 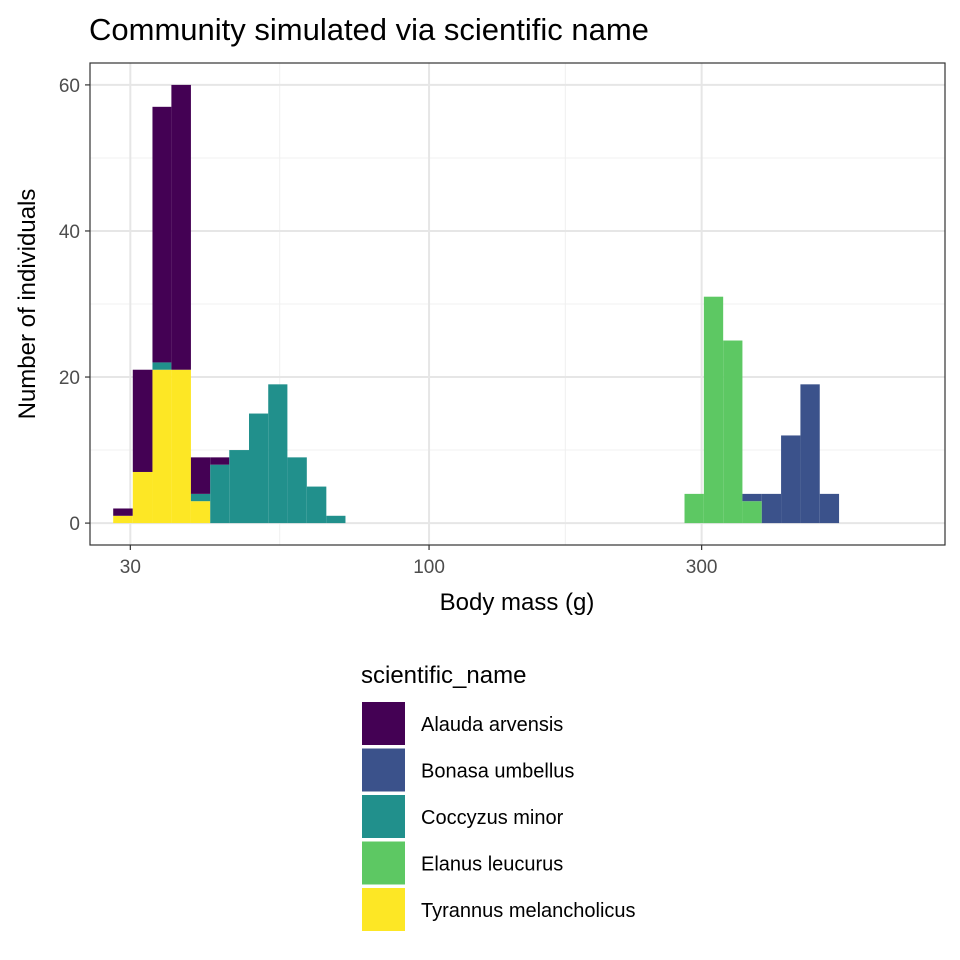 I want to click on y-tick-label: 20, so click(x=69, y=378).